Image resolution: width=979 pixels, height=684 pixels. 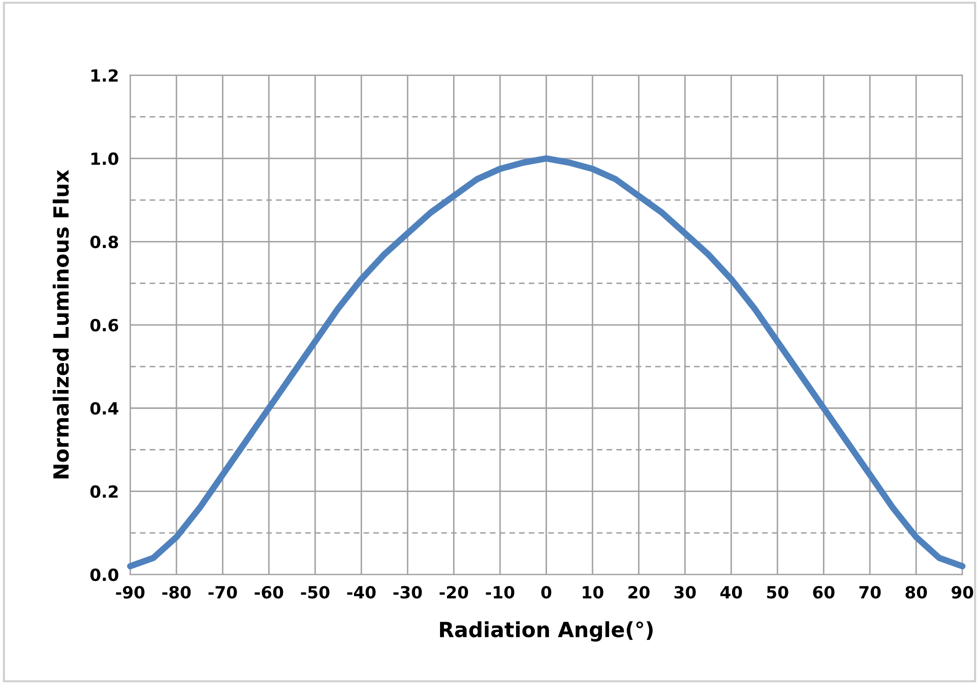 What do you see at coordinates (130, 592) in the screenshot?
I see `x-tick-label: -90` at bounding box center [130, 592].